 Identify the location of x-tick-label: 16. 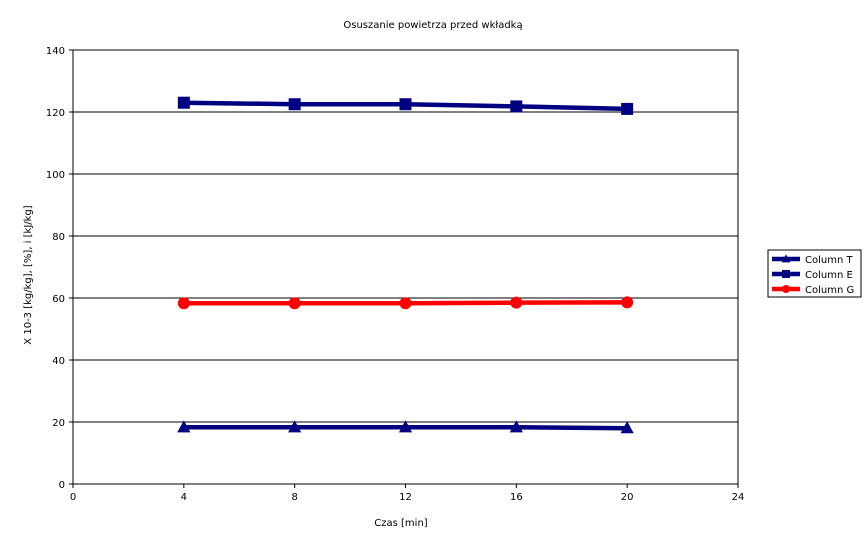
(516, 497).